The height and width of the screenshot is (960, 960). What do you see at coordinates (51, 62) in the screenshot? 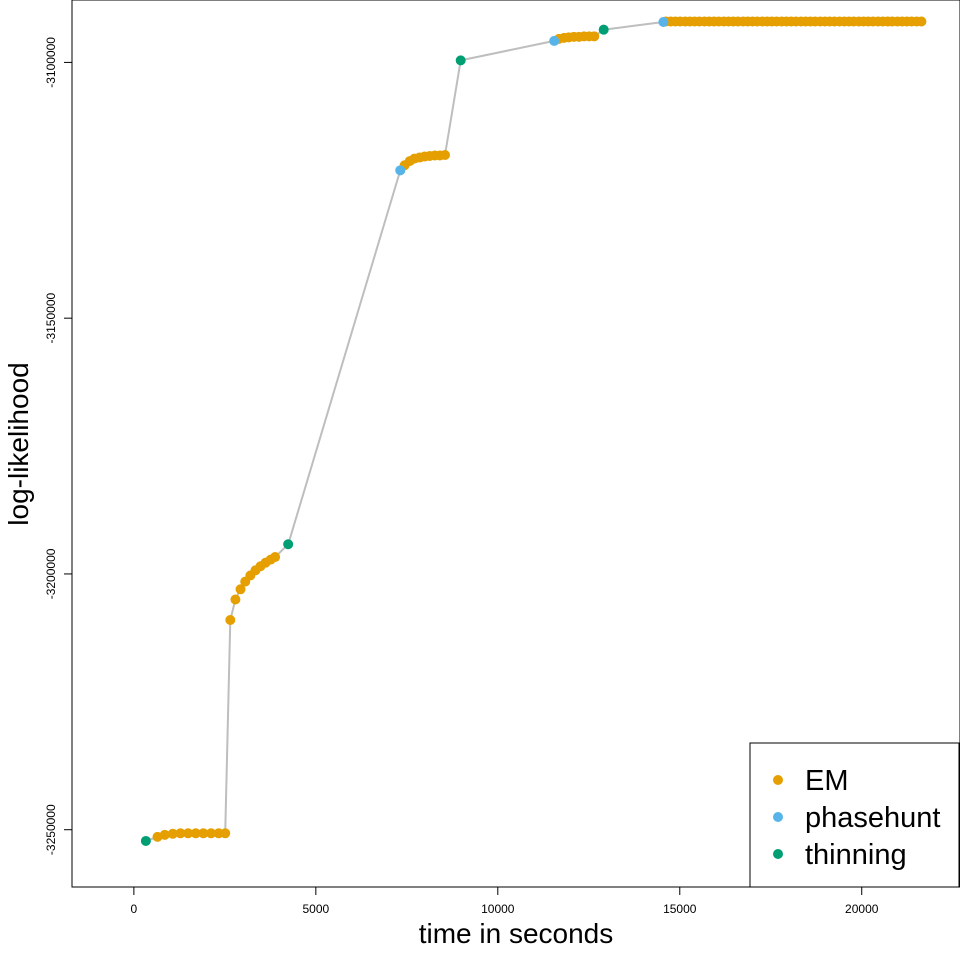
I see `y-tick-label: -3100000` at bounding box center [51, 62].